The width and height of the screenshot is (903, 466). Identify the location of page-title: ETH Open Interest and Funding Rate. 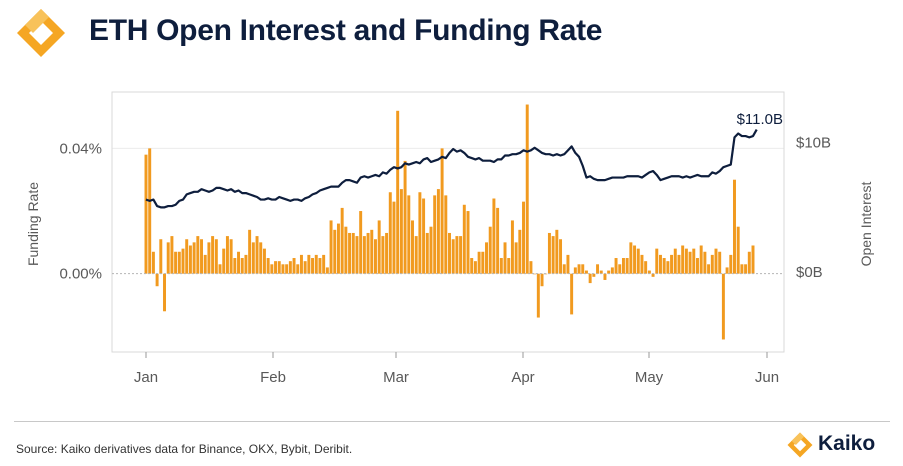
(346, 30).